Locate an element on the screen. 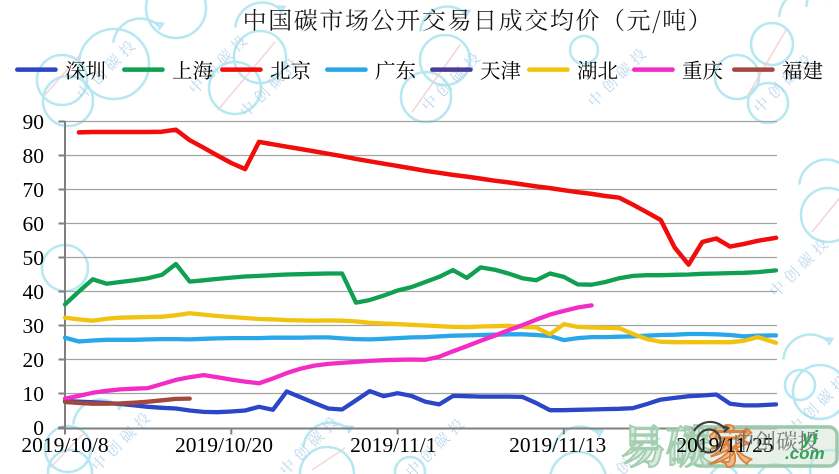 This screenshot has width=839, height=474. svg-text: 2019/10/8 is located at coordinates (64, 445).